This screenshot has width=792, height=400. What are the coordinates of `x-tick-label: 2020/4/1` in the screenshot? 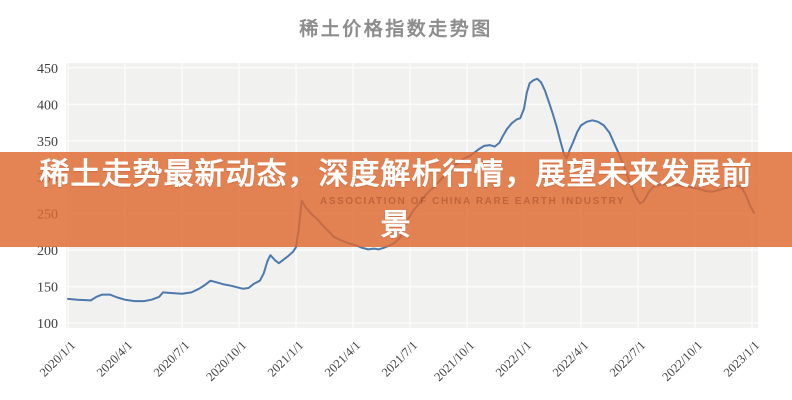 It's located at (114, 358).